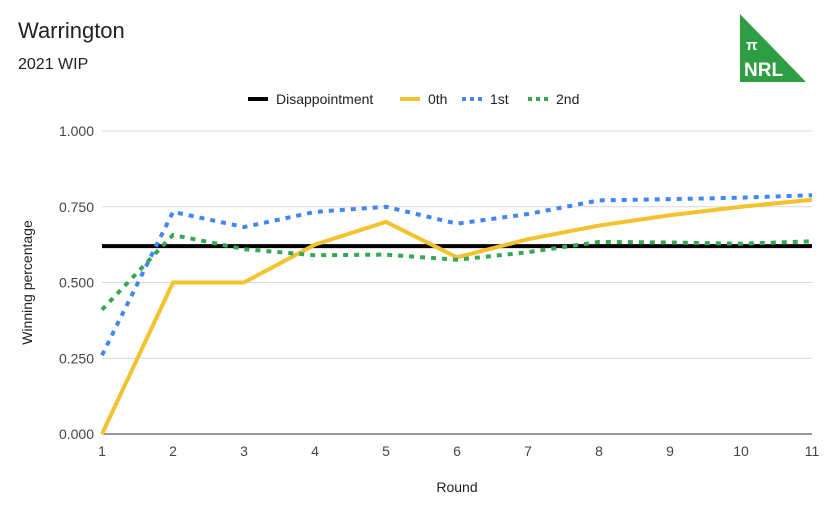 This screenshot has height=507, width=833. What do you see at coordinates (456, 272) in the screenshot?
I see `series-line-2nd` at bounding box center [456, 272].